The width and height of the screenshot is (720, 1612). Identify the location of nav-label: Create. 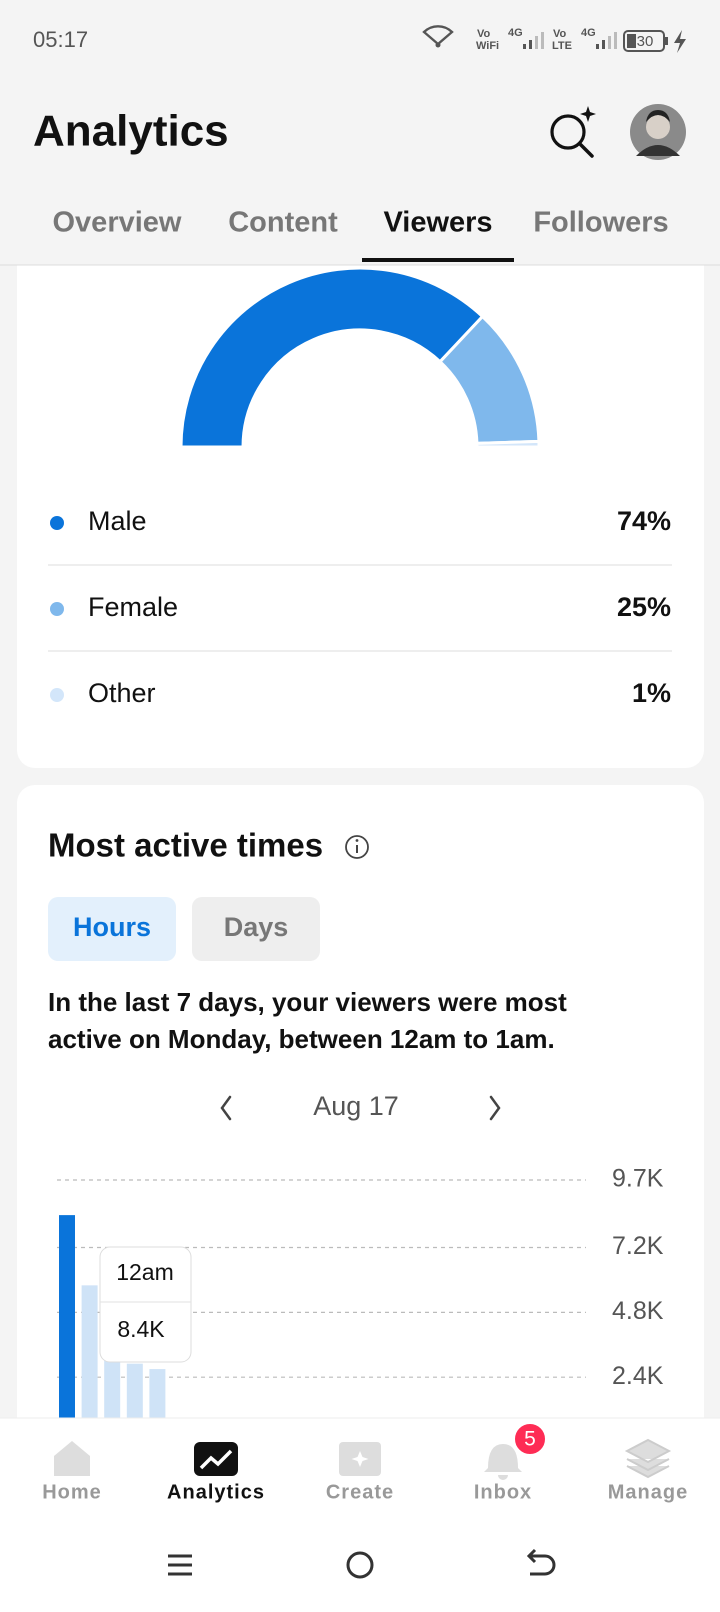
(360, 1492).